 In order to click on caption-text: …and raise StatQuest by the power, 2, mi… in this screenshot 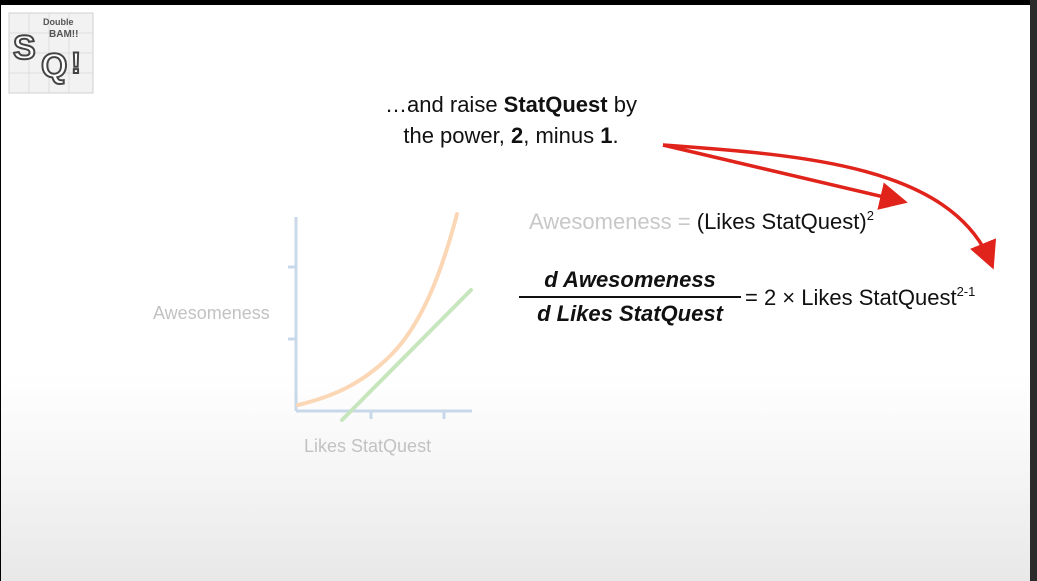, I will do `click(511, 120)`.